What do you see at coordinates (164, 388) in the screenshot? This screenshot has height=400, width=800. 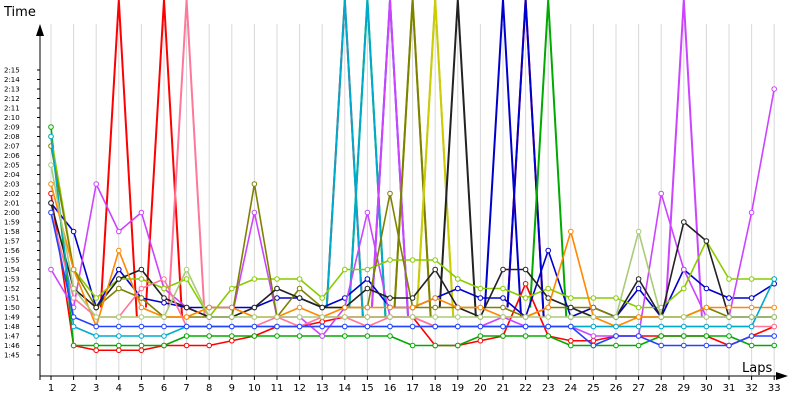 I see `x-tick-label: 6` at bounding box center [164, 388].